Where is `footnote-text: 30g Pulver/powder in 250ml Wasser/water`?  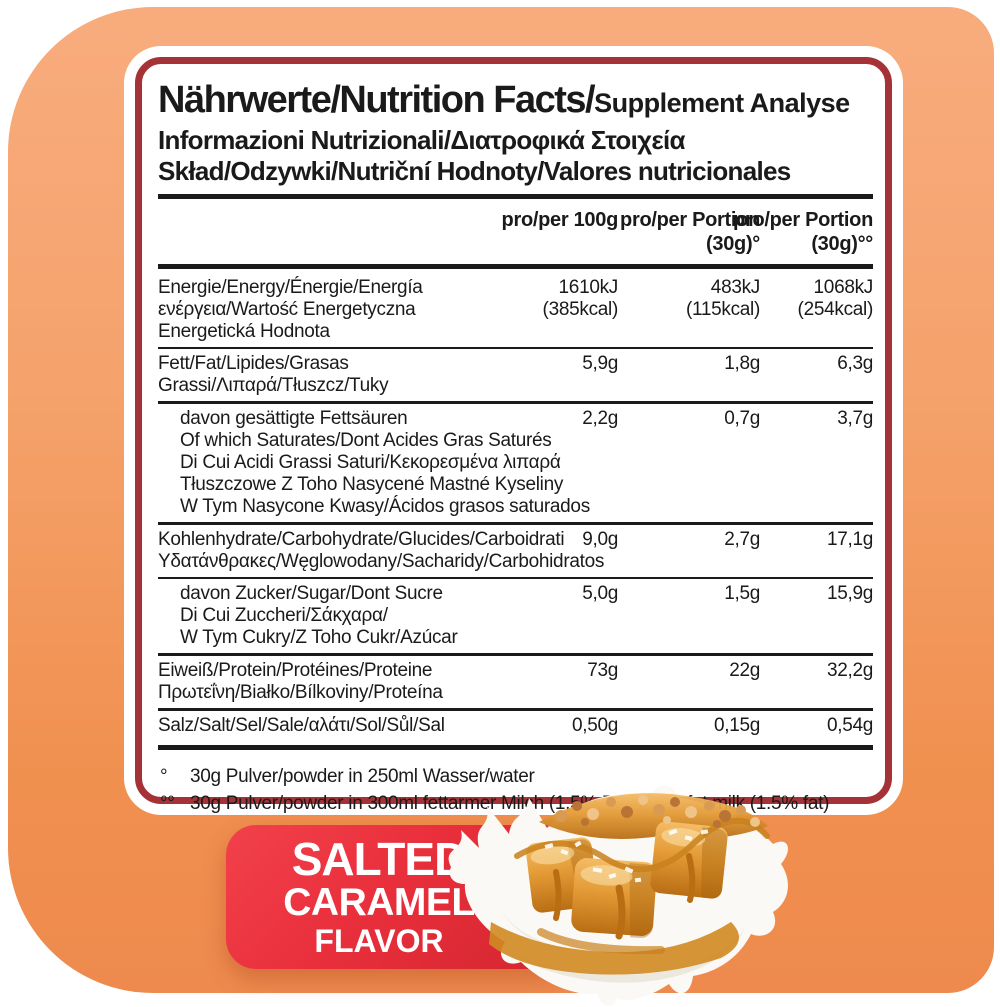
footnote-text: 30g Pulver/powder in 250ml Wasser/water is located at coordinates (362, 776).